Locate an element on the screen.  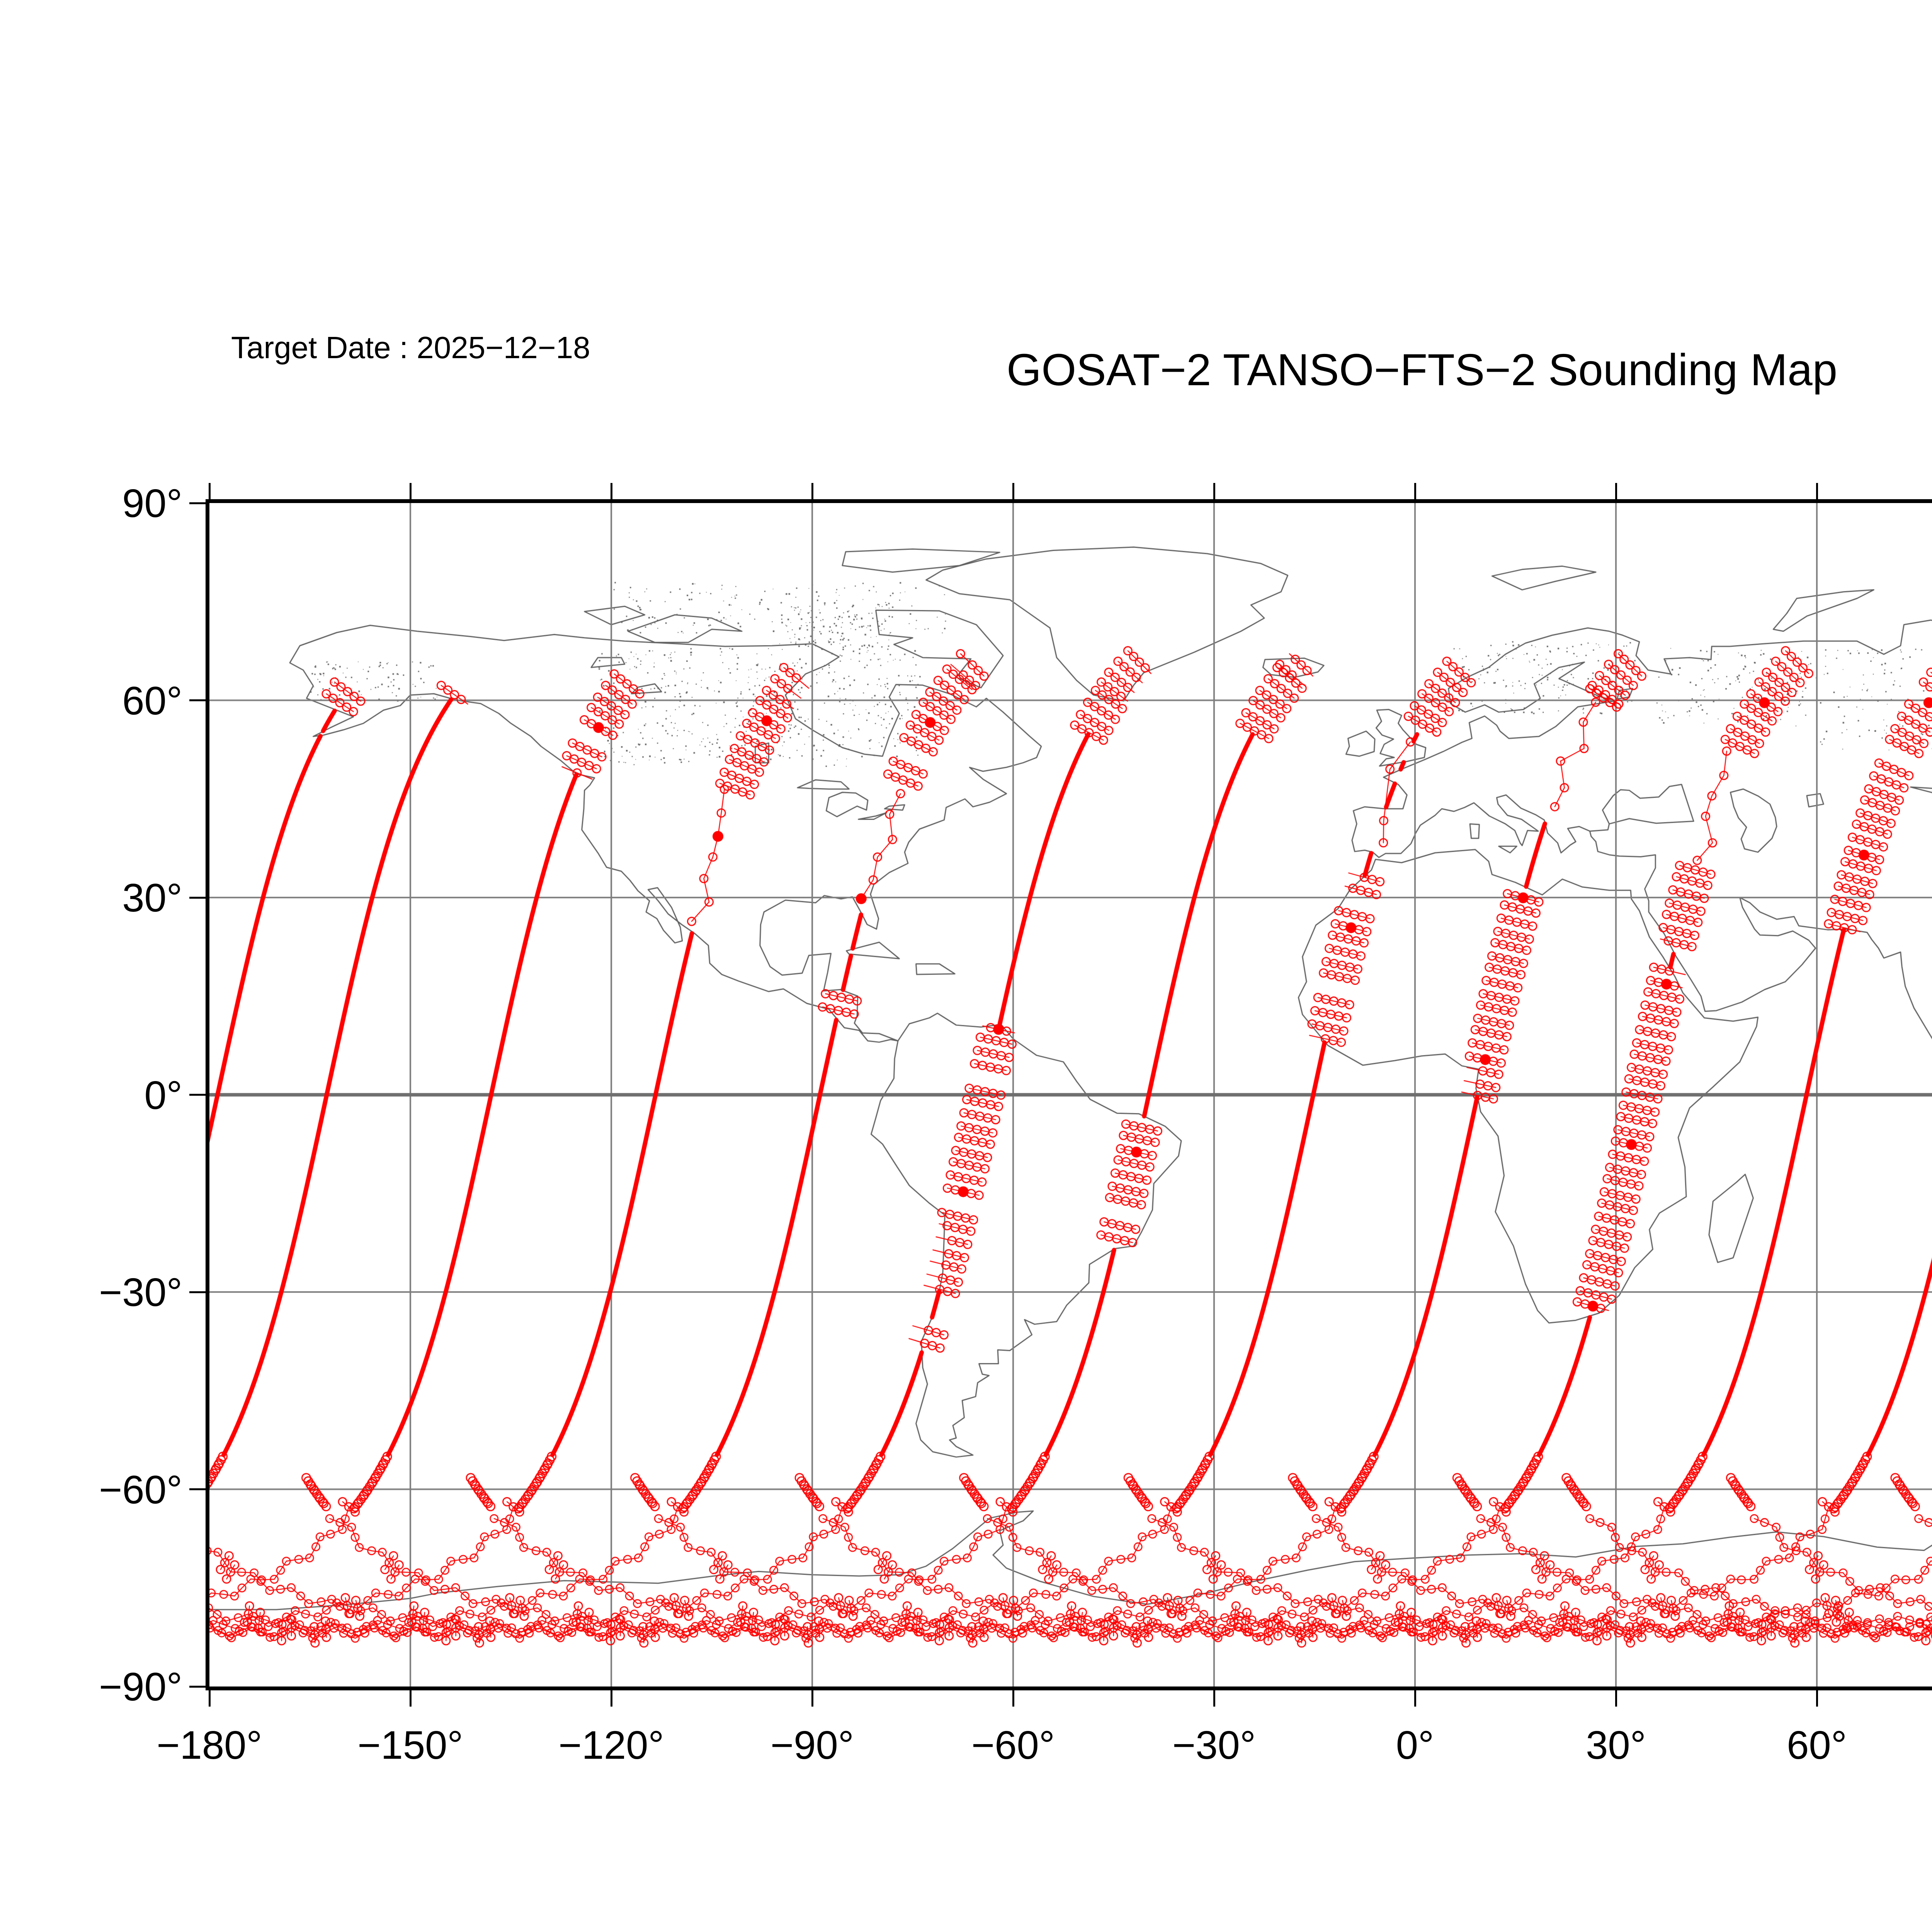
target-date-label: Target Date : 2025−12−18 is located at coordinates (411, 347).